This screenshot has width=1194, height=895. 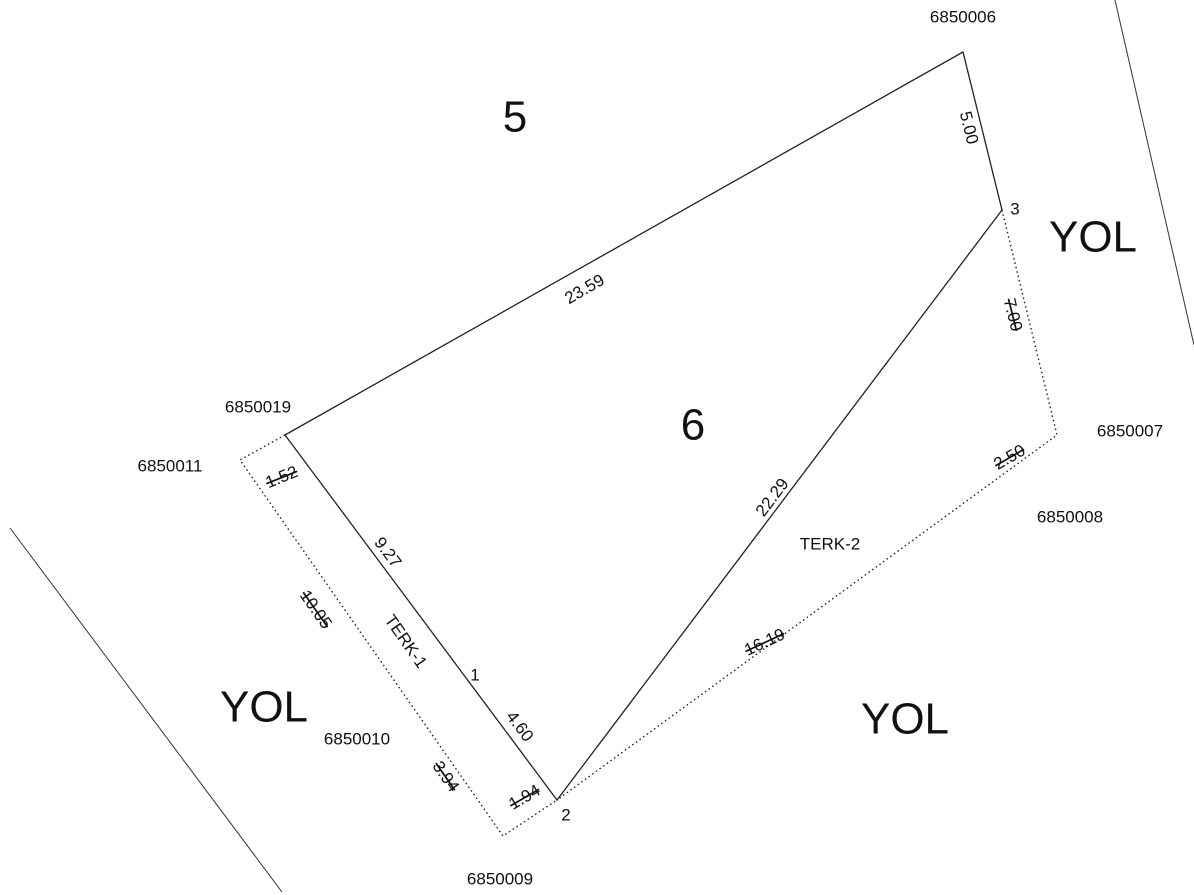 I want to click on edge-length: 7.00, so click(x=1013, y=314).